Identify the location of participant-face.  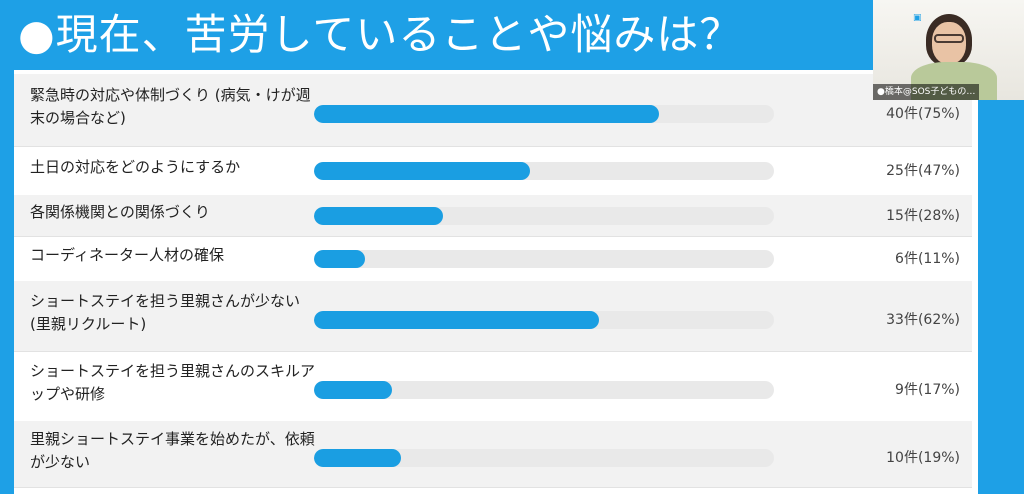
(949, 43).